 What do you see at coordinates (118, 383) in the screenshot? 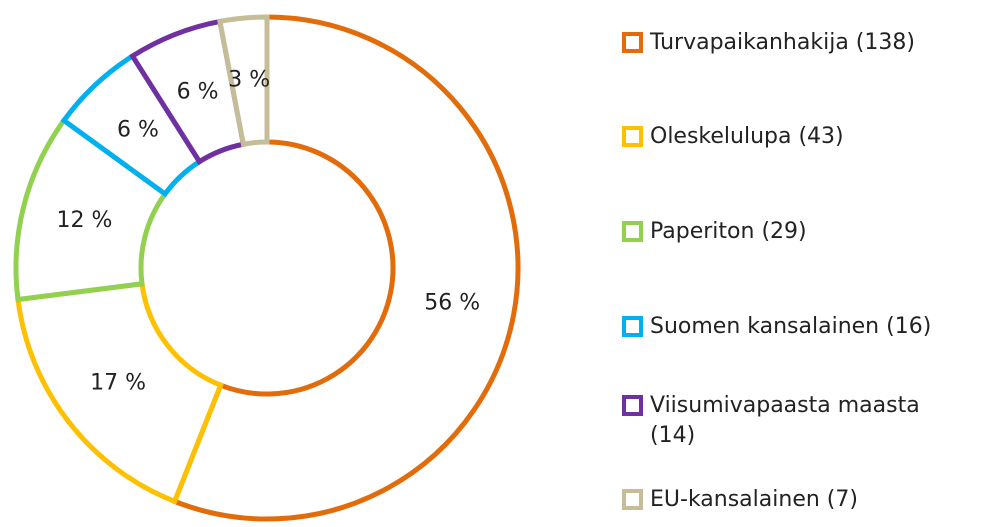
I see `slice-label: 17 %` at bounding box center [118, 383].